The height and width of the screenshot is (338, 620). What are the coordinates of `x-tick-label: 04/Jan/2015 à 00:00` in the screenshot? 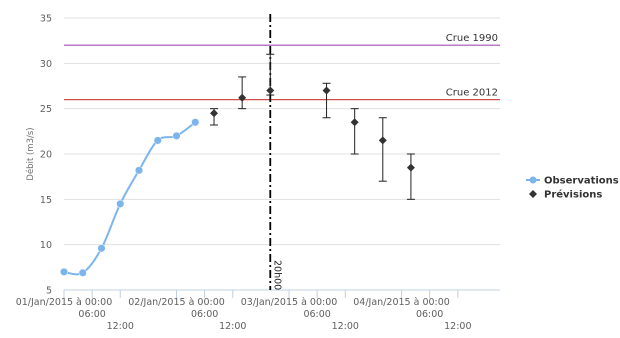 It's located at (401, 302).